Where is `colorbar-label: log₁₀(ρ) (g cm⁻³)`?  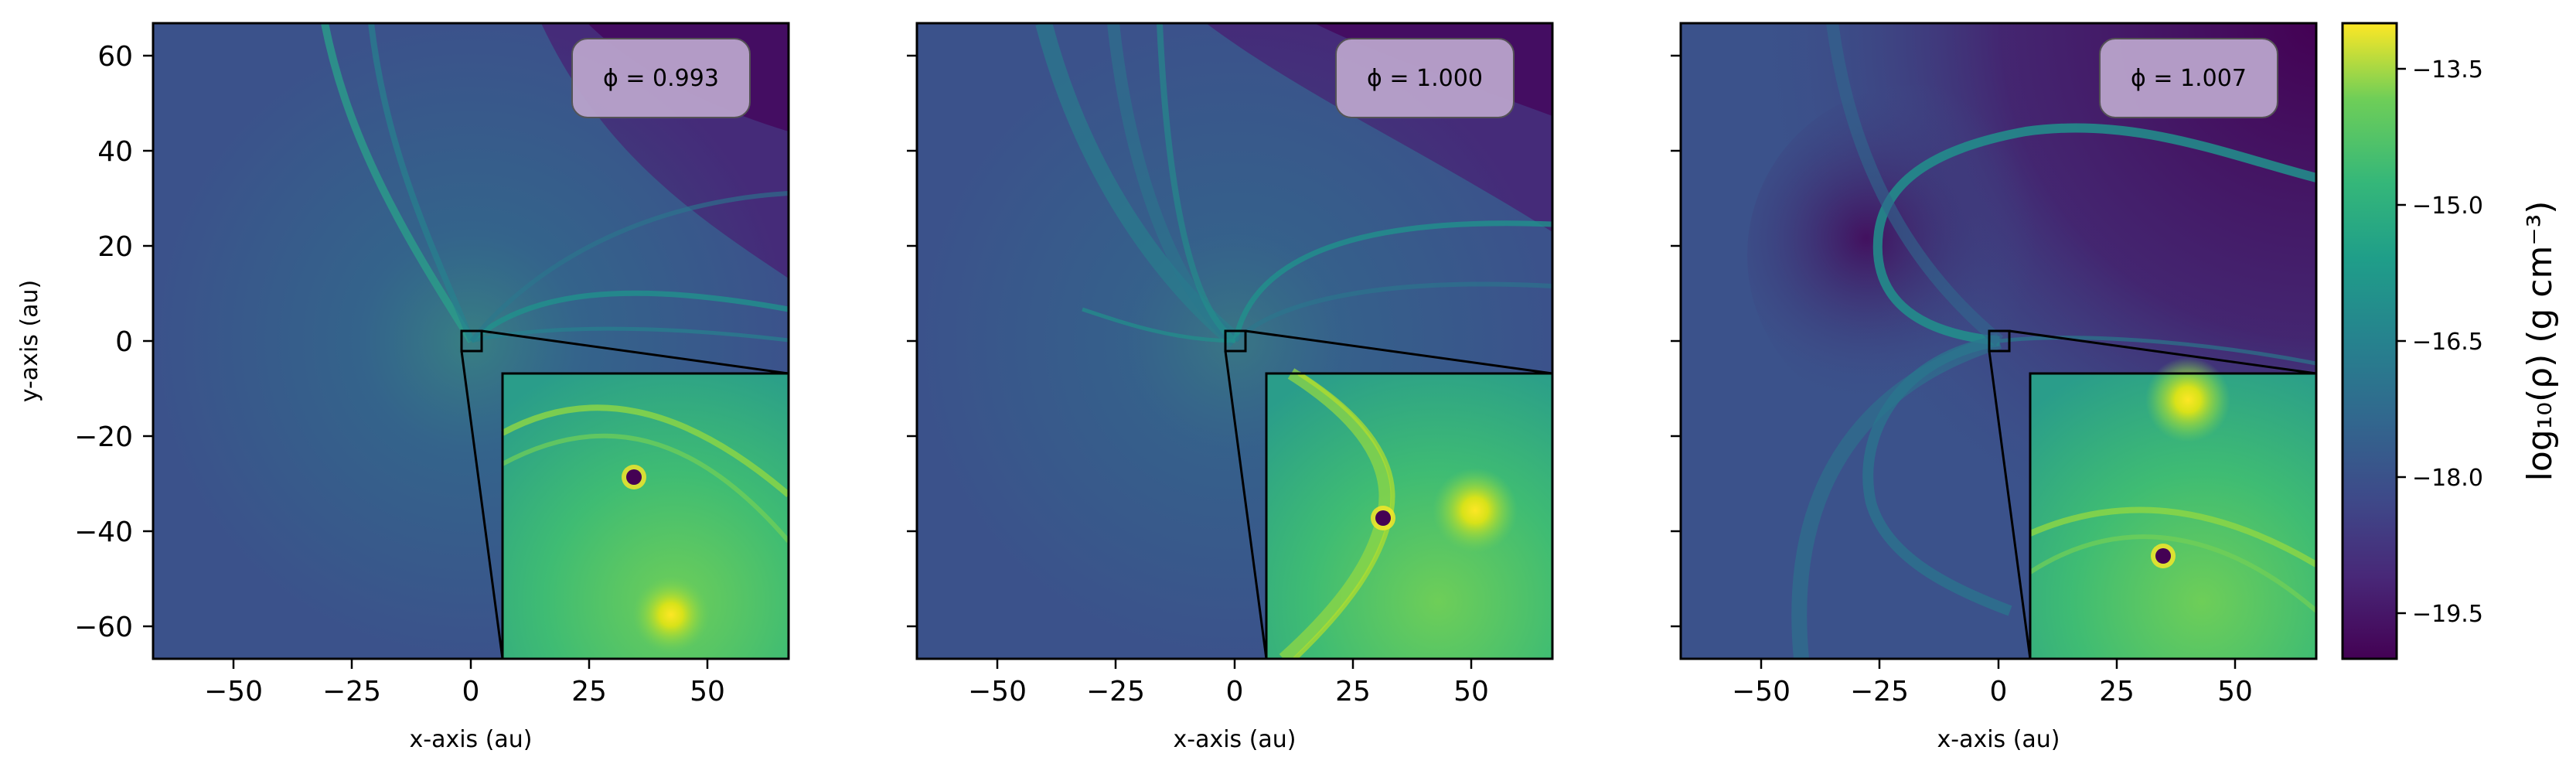
colorbar-label: log₁₀(ρ) (g cm⁻³) is located at coordinates (2540, 341).